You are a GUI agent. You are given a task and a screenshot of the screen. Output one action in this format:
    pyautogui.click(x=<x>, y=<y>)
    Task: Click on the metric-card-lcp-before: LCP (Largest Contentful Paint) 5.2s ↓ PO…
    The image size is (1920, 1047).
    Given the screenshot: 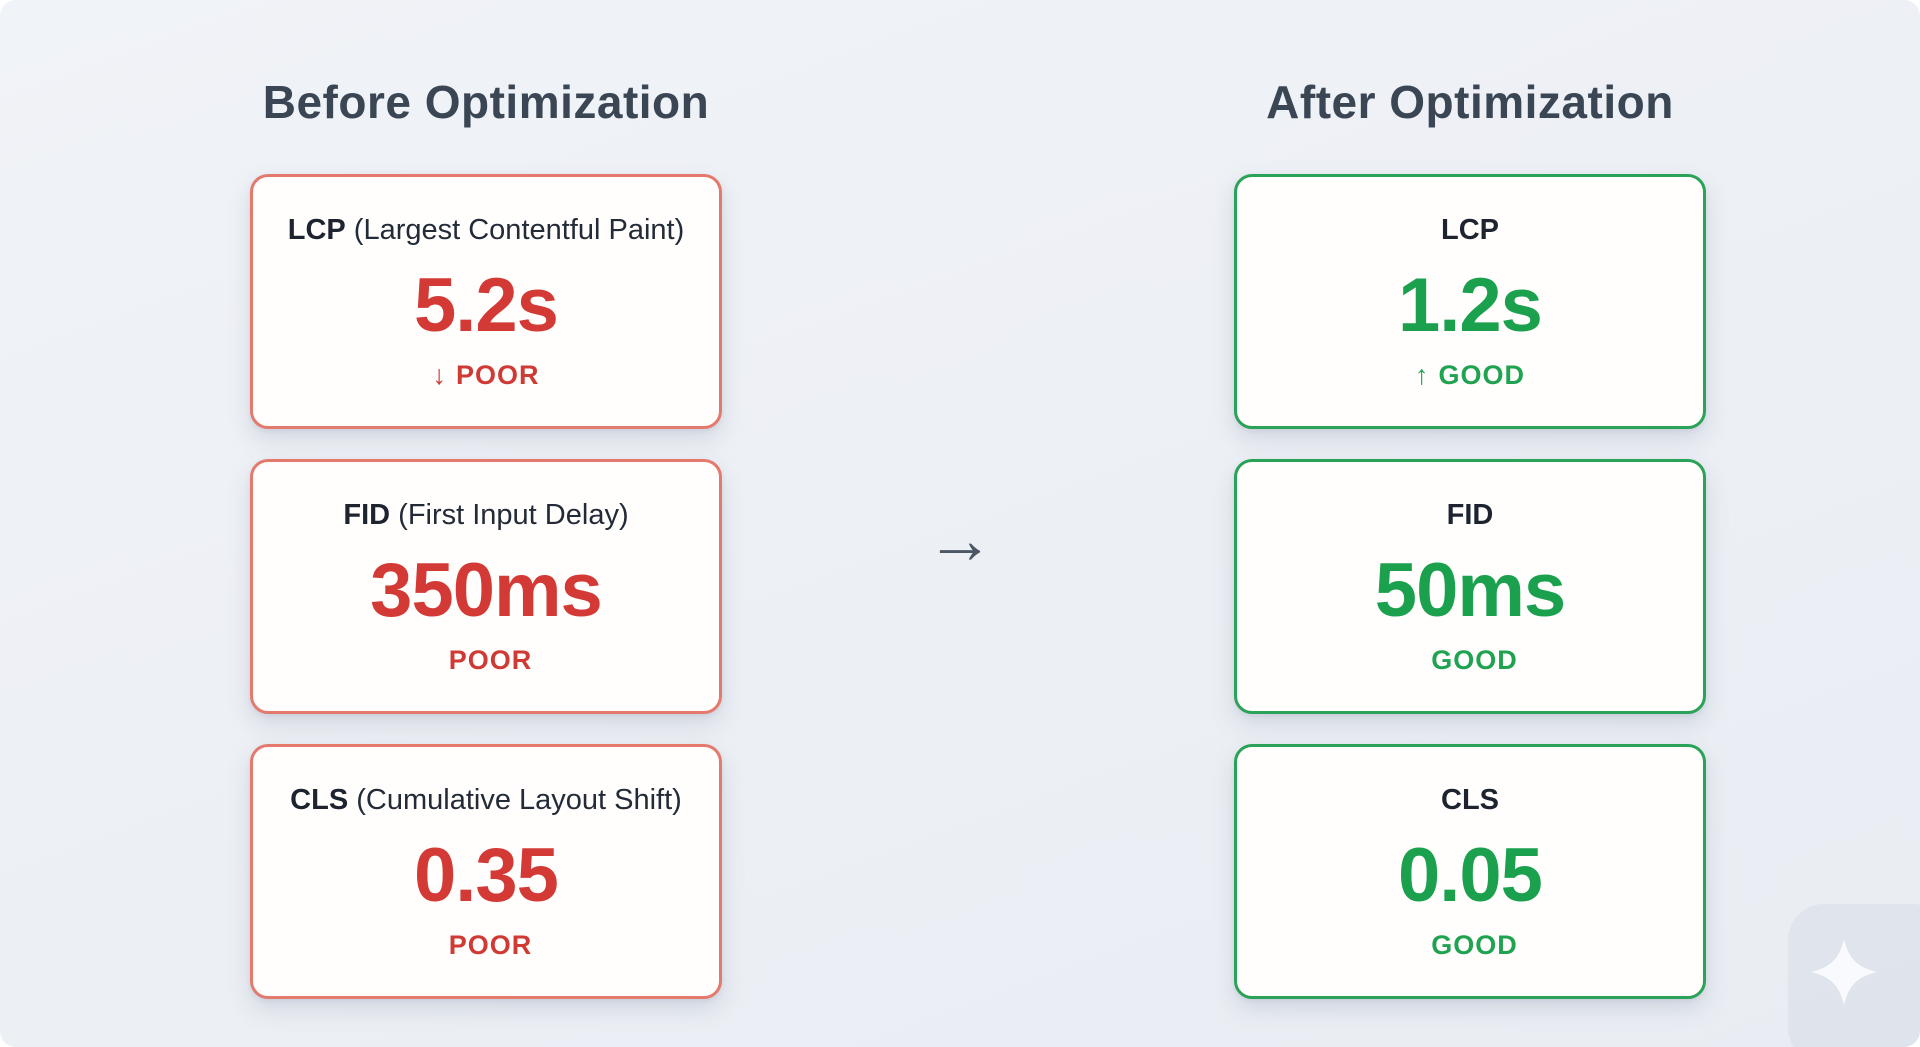 What is the action you would take?
    pyautogui.click(x=486, y=302)
    